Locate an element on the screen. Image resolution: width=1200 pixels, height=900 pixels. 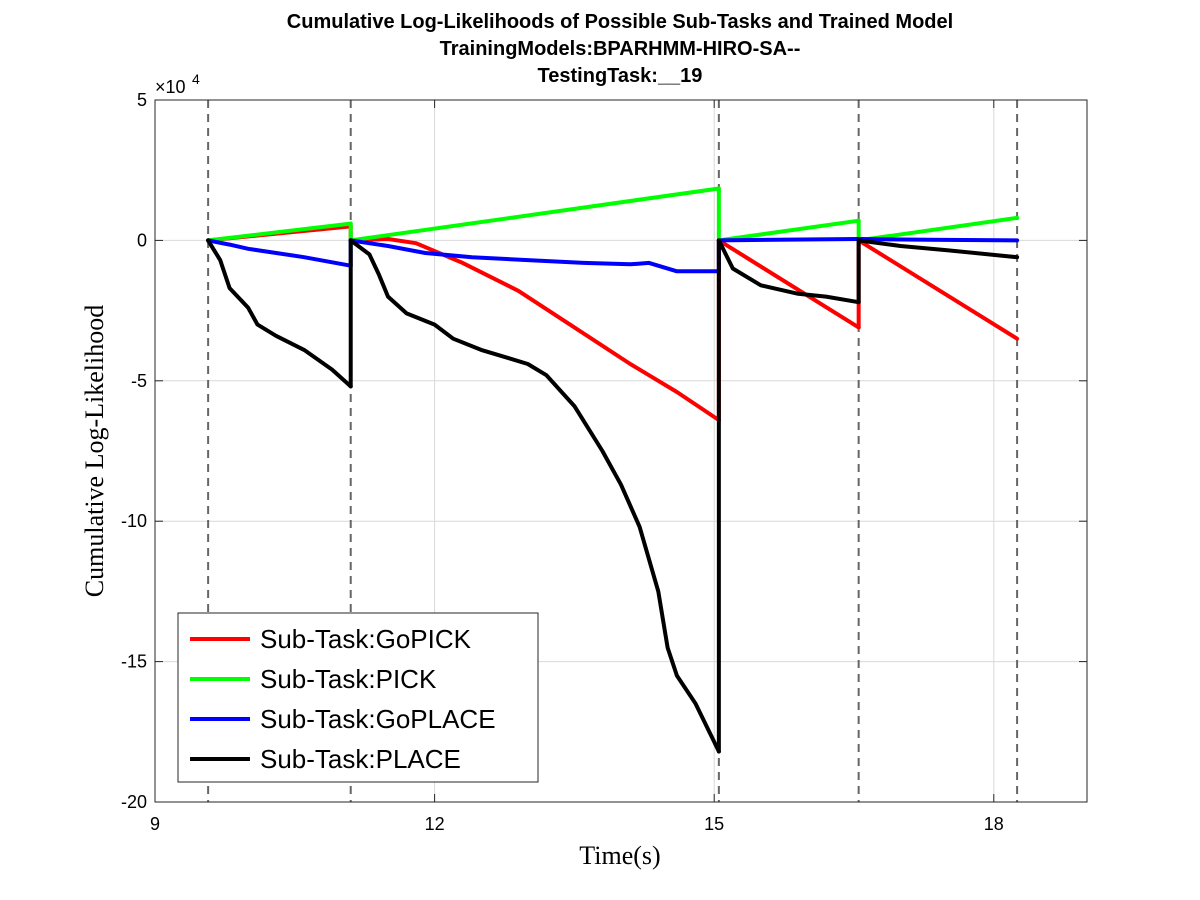
legend-box is located at coordinates (358, 697).